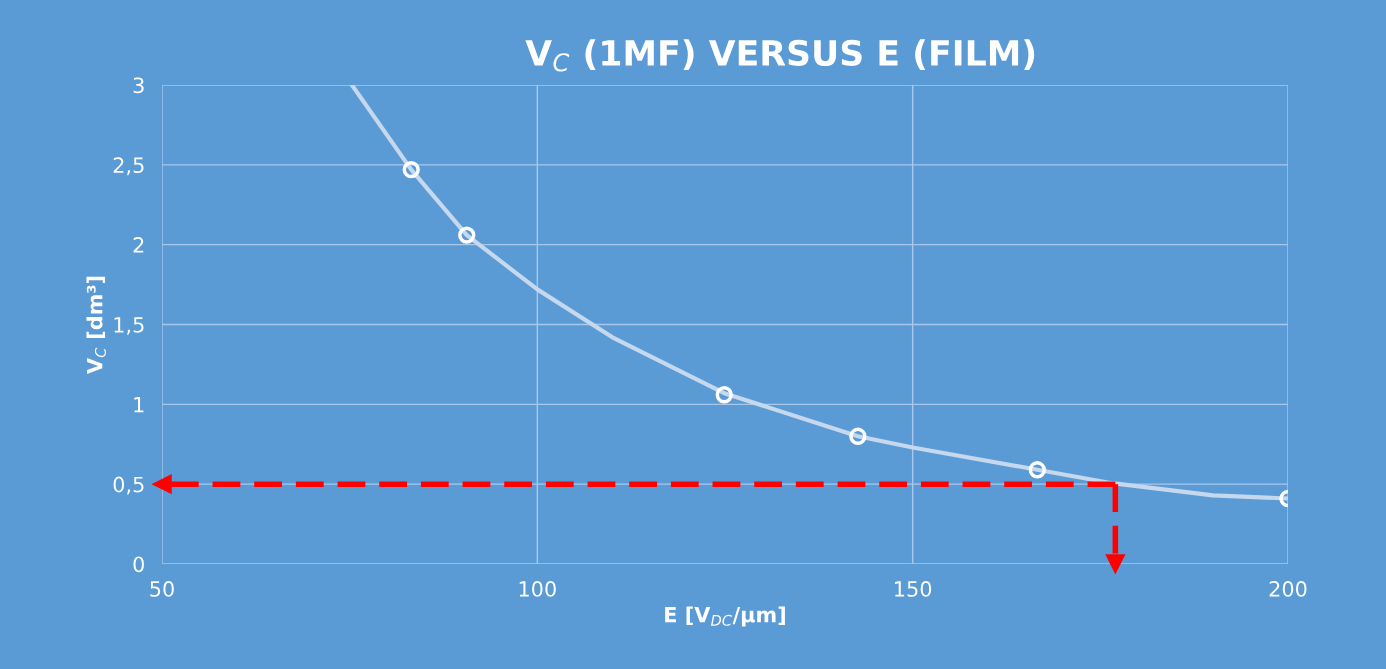 The height and width of the screenshot is (669, 1386). Describe the element at coordinates (96, 325) in the screenshot. I see `y-axis-title: V$_{C}$ [dm³]` at that location.